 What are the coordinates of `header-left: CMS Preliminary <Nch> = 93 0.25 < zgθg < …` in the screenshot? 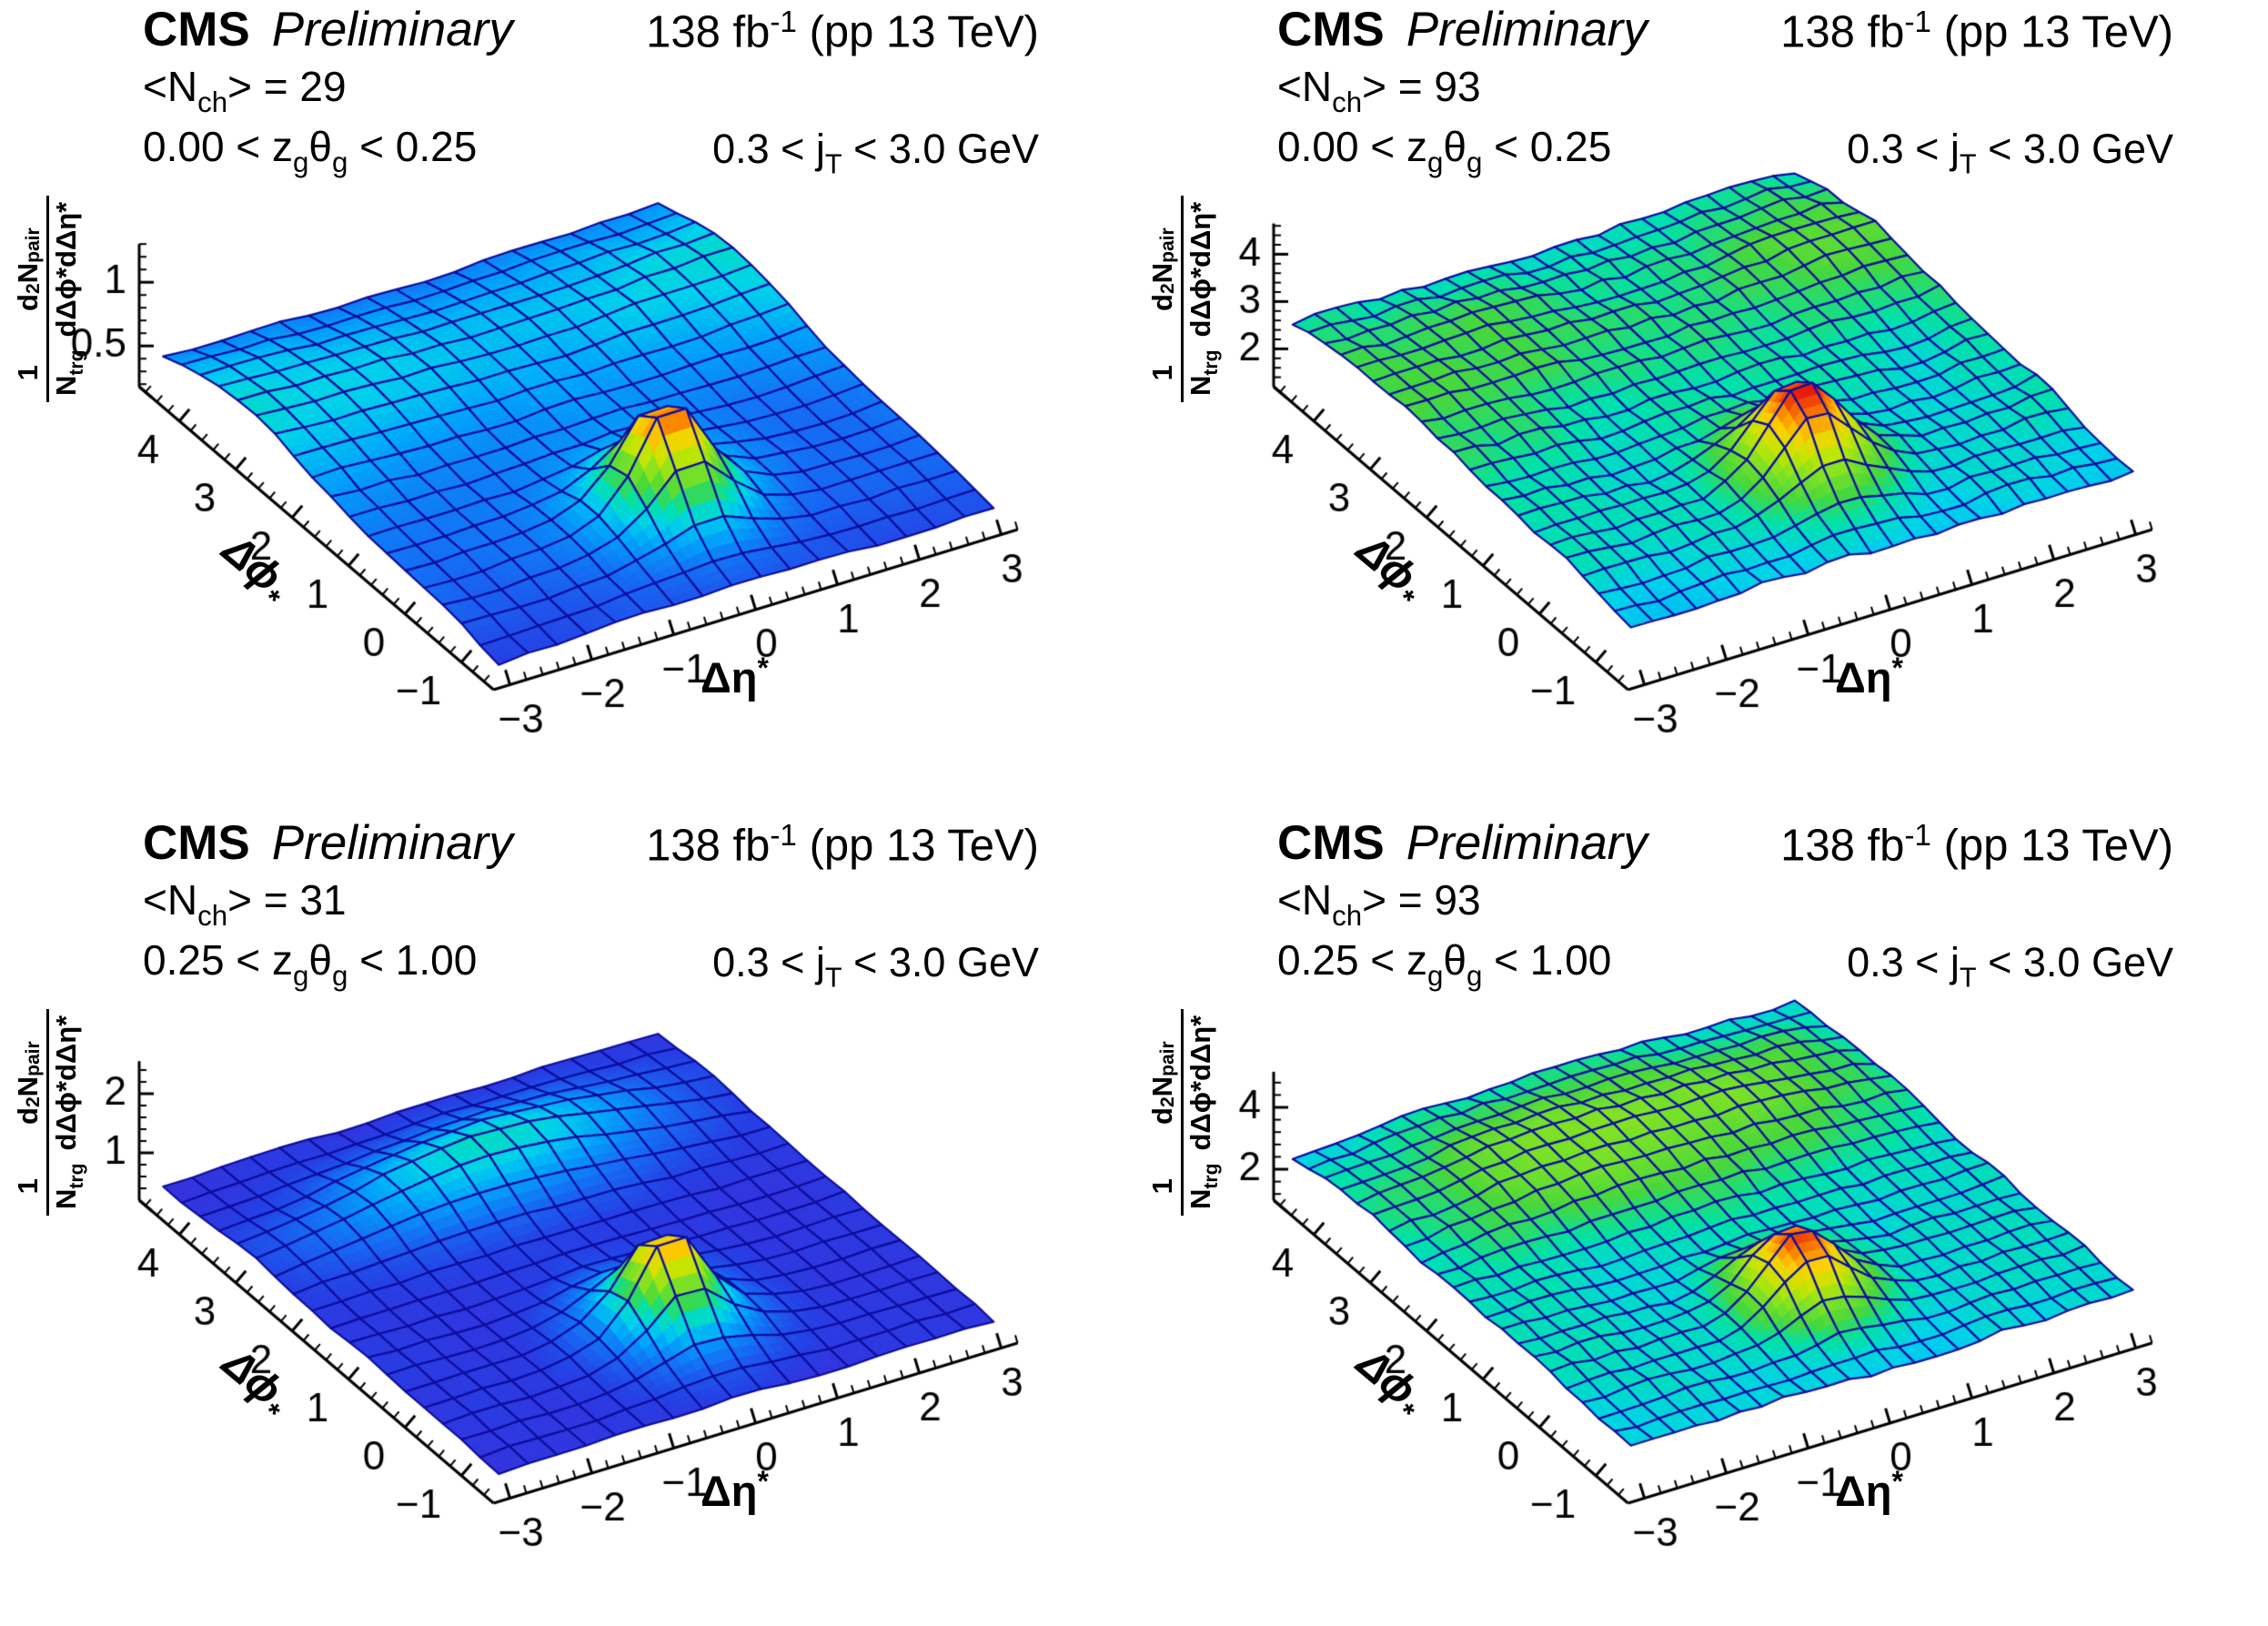 It's located at (1463, 905).